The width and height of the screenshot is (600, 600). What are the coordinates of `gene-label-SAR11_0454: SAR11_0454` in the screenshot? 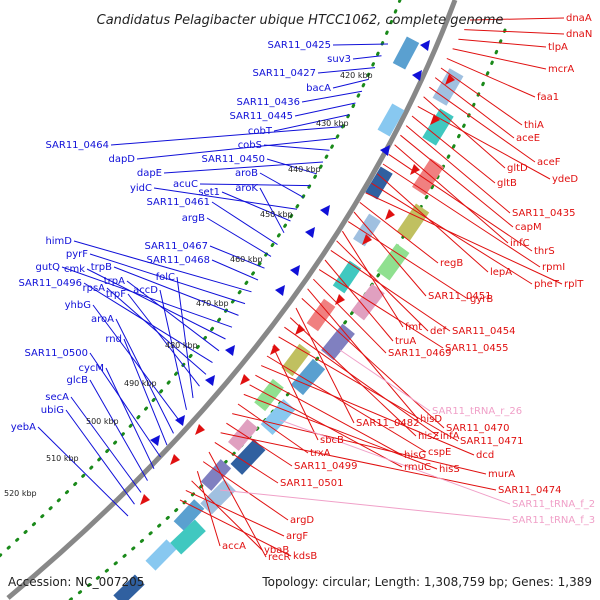 It's located at (484, 331).